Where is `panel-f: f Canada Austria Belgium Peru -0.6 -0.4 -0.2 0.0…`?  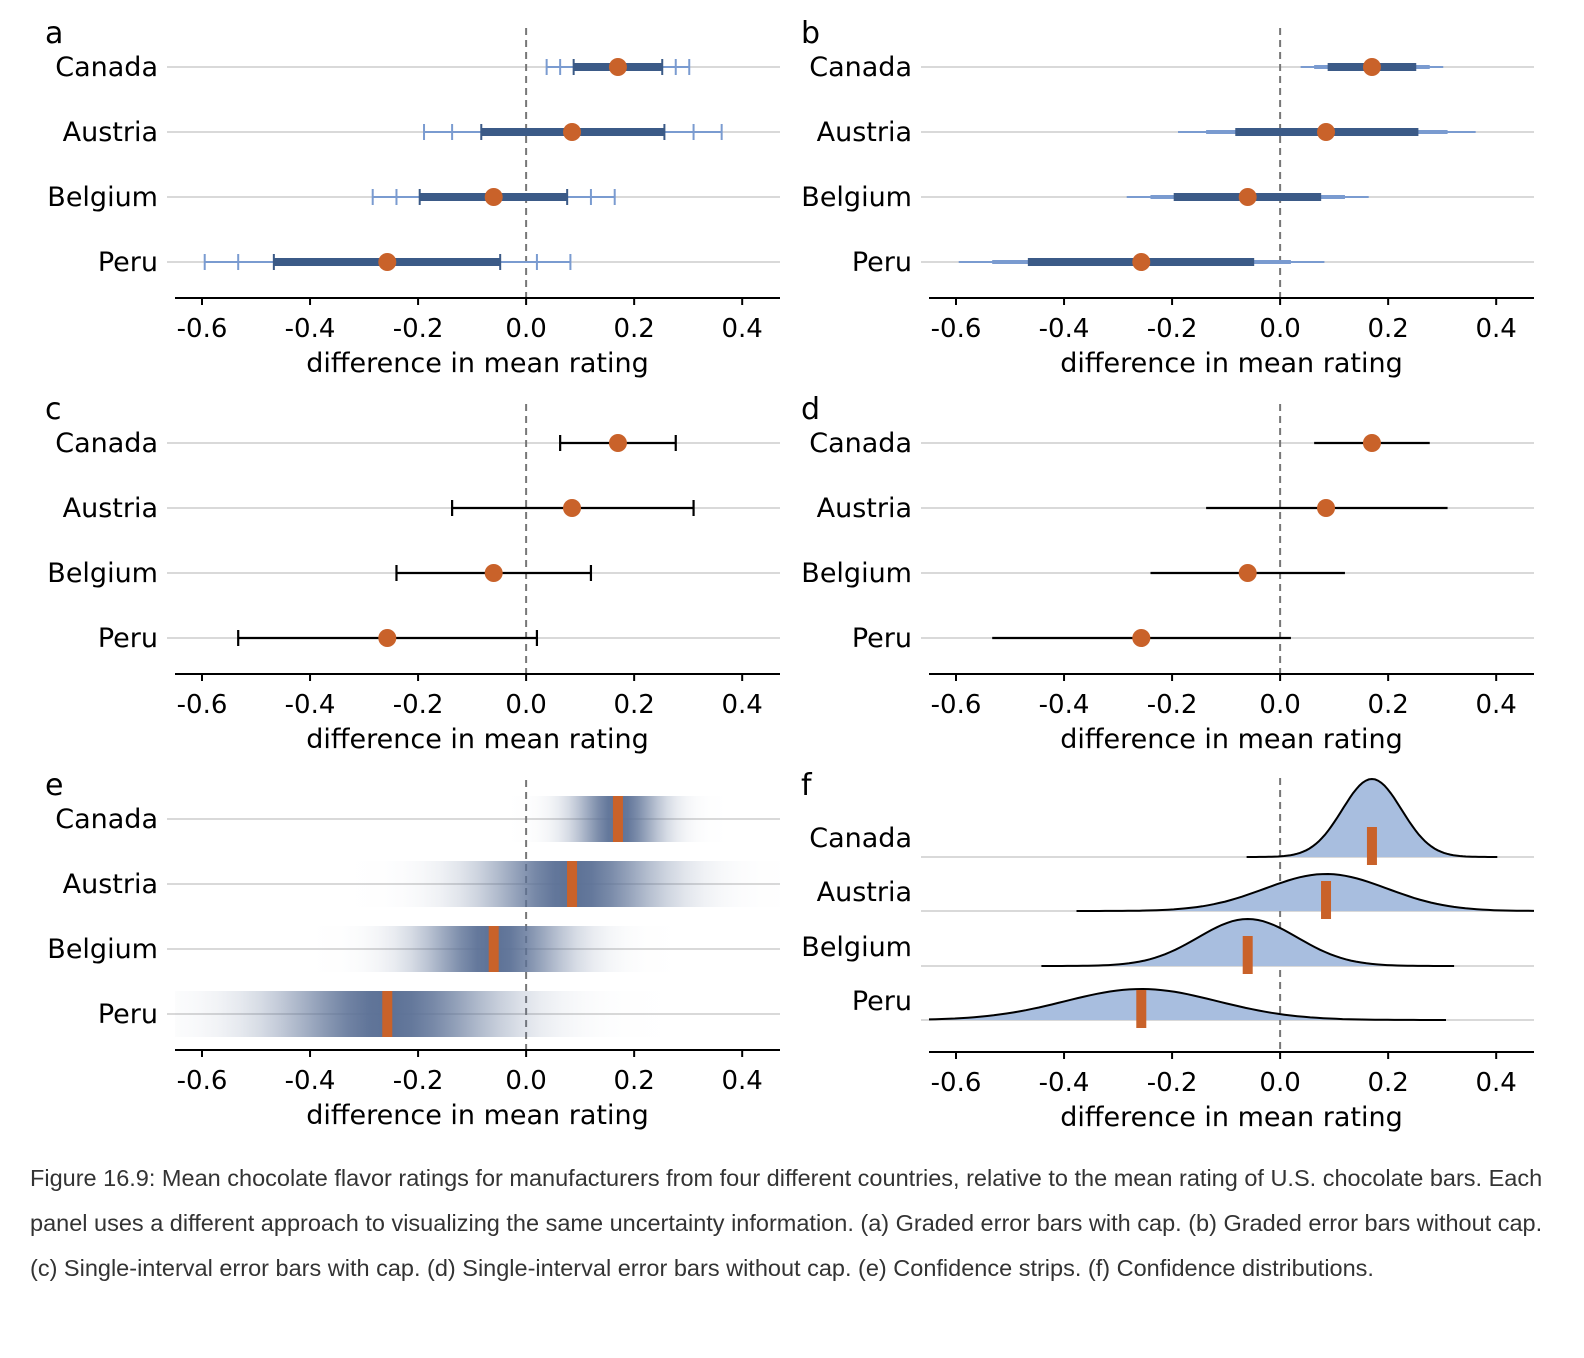 panel-f: f Canada Austria Belgium Peru -0.6 -0.4 -0.2 0.0… is located at coordinates (1168, 950).